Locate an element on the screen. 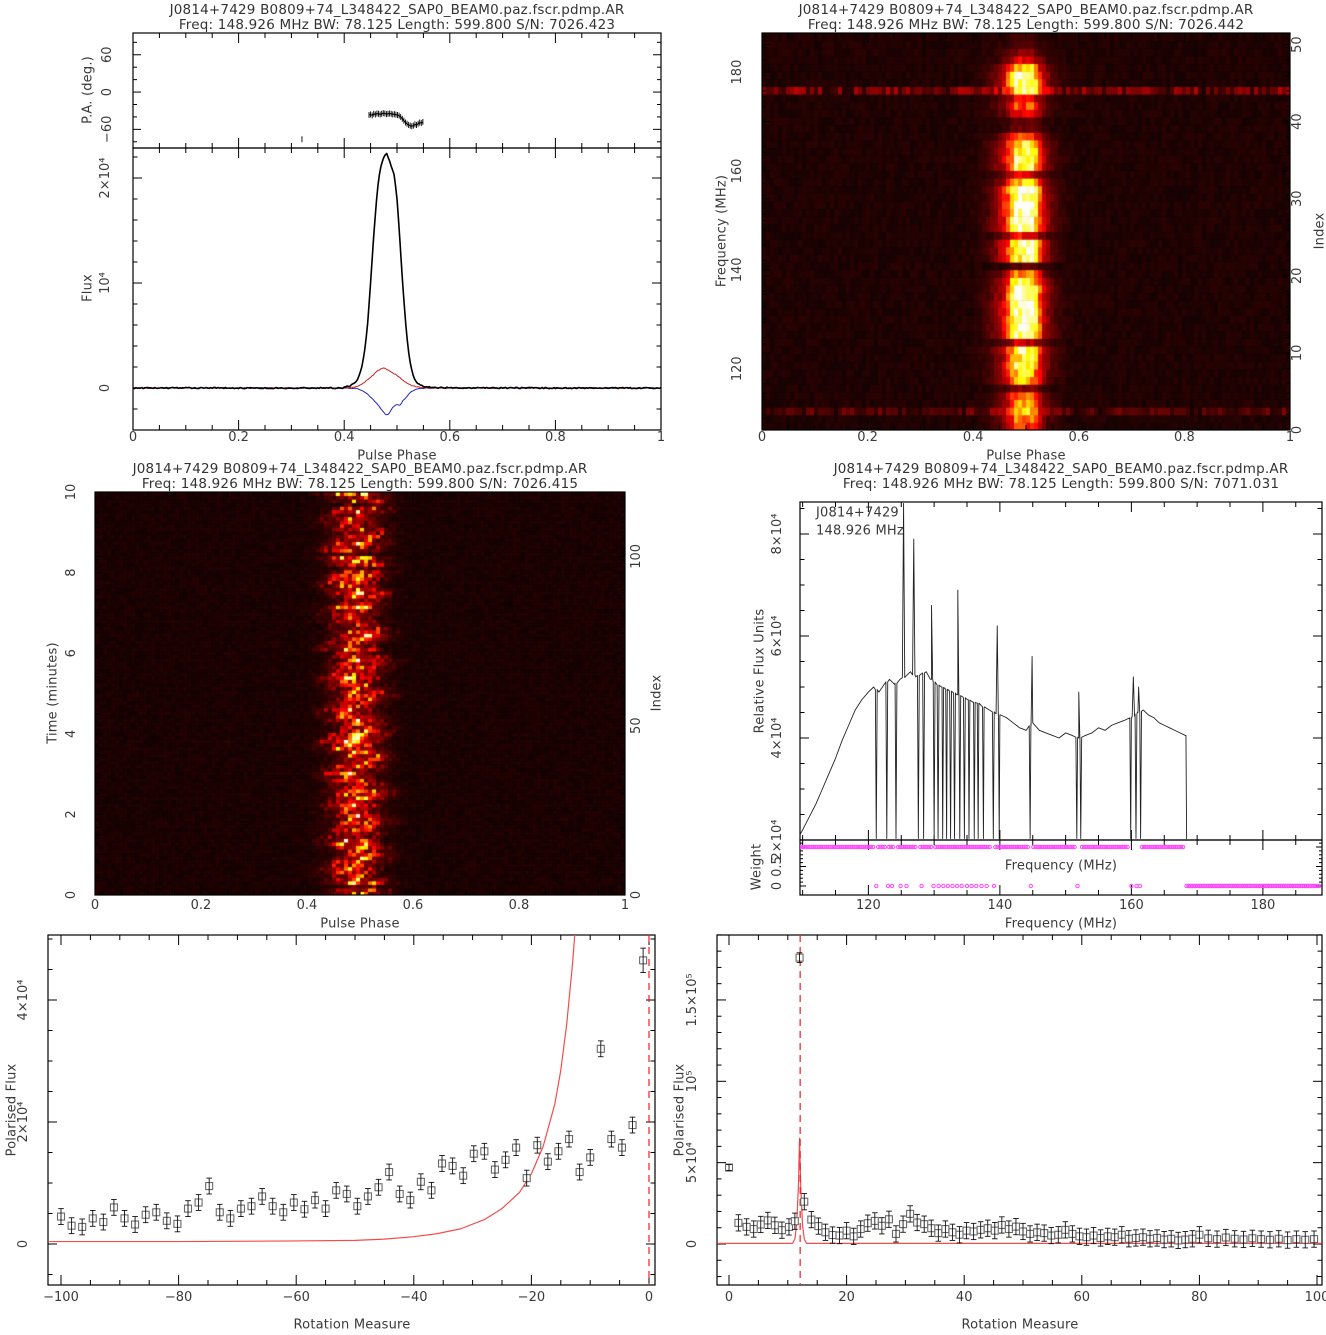  weight-axis-label: Weight is located at coordinates (757, 867).